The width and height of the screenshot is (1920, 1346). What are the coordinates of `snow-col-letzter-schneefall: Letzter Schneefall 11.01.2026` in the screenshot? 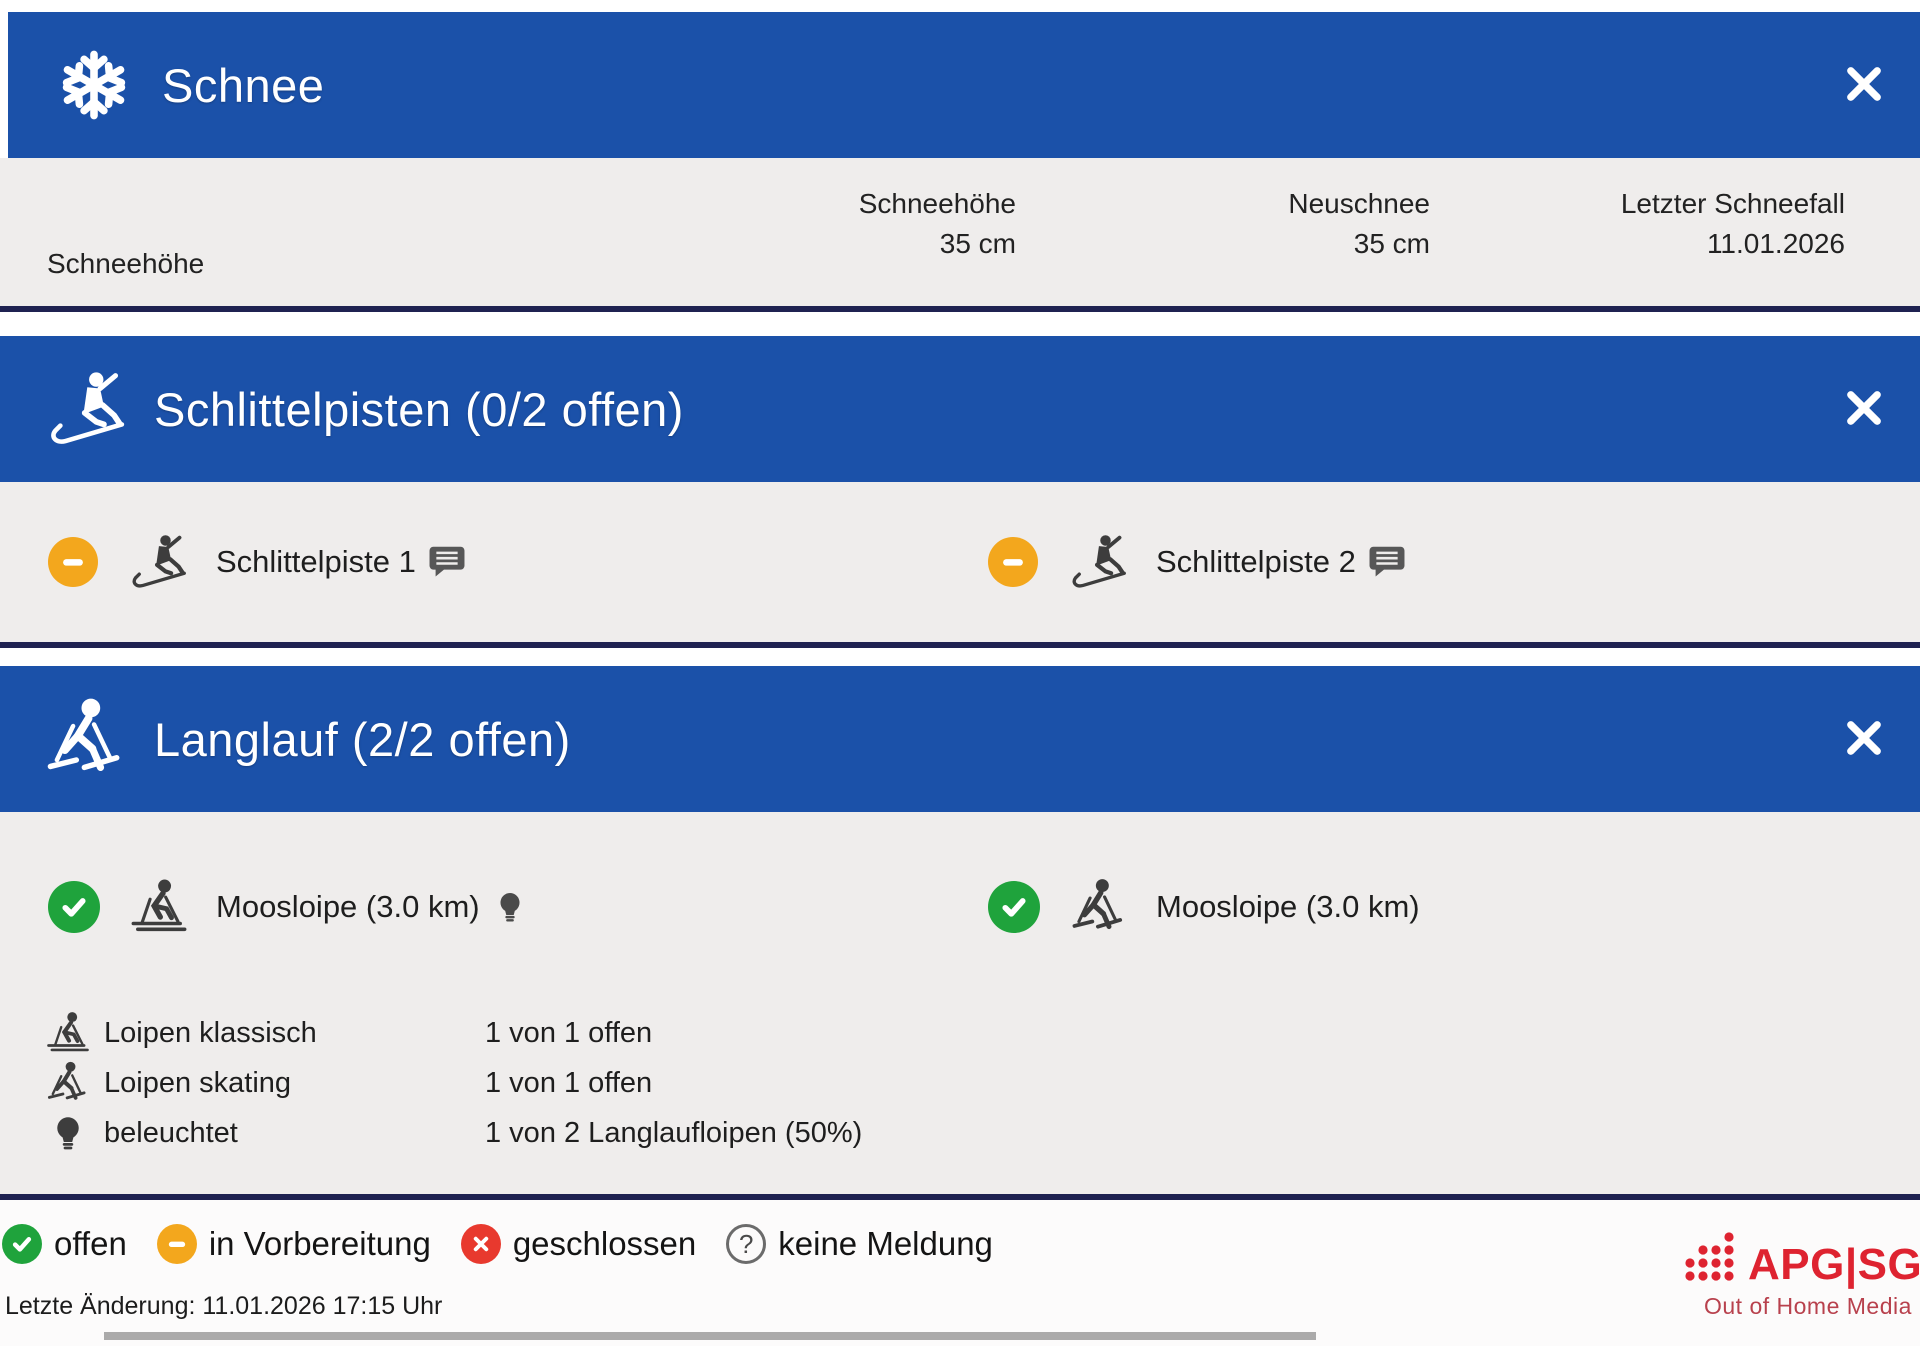 It's located at (1733, 224).